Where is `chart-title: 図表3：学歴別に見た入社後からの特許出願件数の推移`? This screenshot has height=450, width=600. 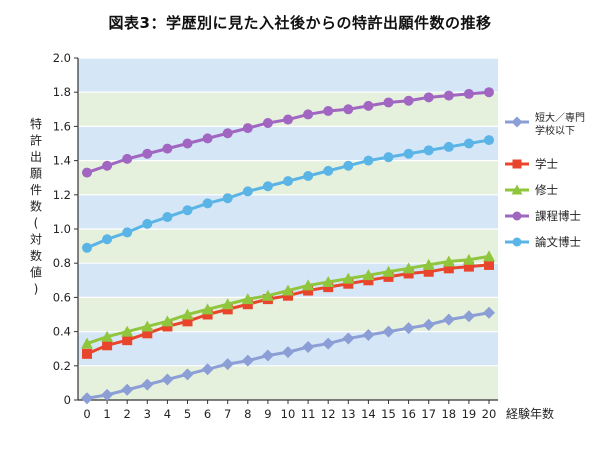 chart-title: 図表3：学歴別に見た入社後からの特許出願件数の推移 is located at coordinates (300, 23).